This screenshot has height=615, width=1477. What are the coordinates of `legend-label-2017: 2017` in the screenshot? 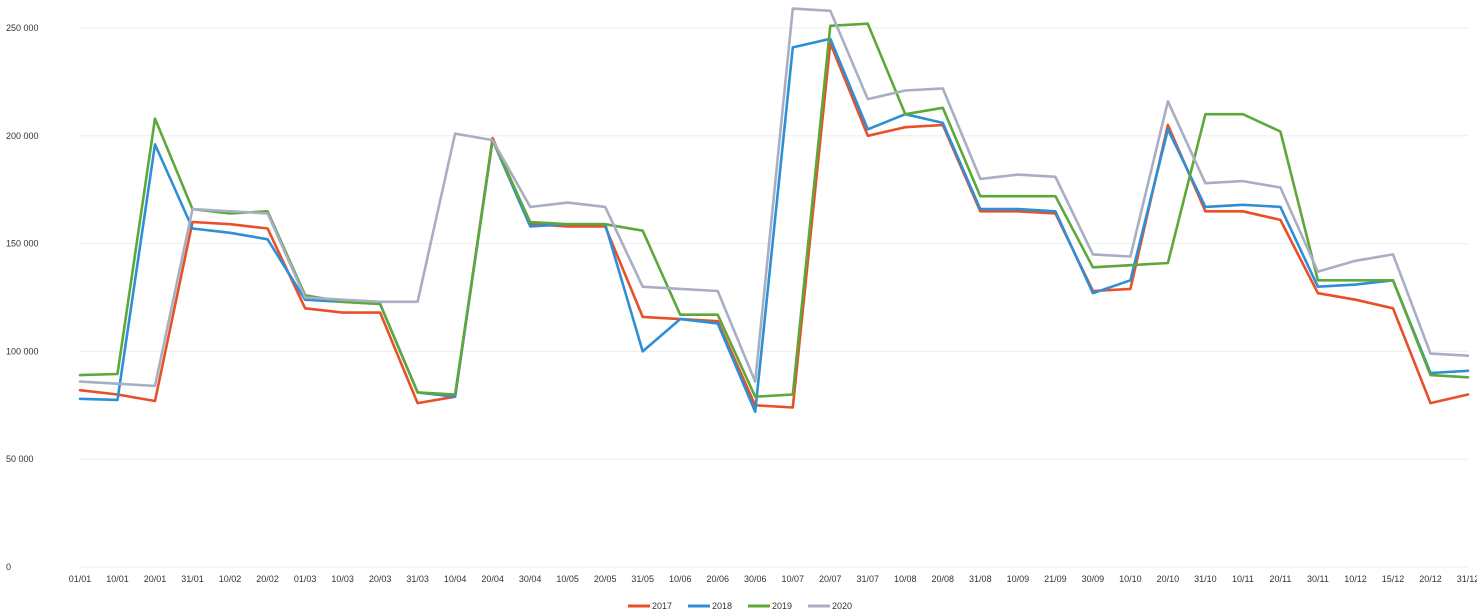 It's located at (662, 606).